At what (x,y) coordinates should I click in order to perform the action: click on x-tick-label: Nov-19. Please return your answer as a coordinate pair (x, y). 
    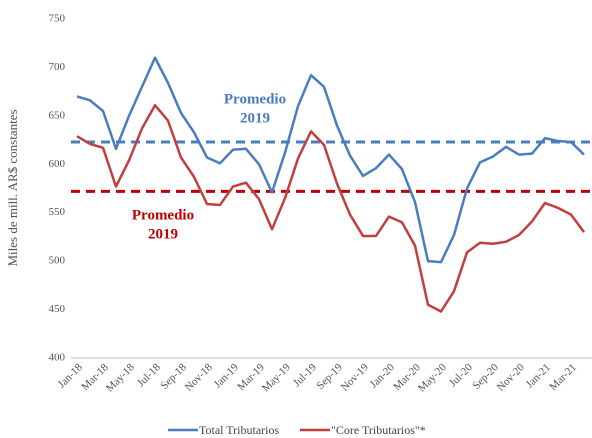
    Looking at the image, I should click on (355, 377).